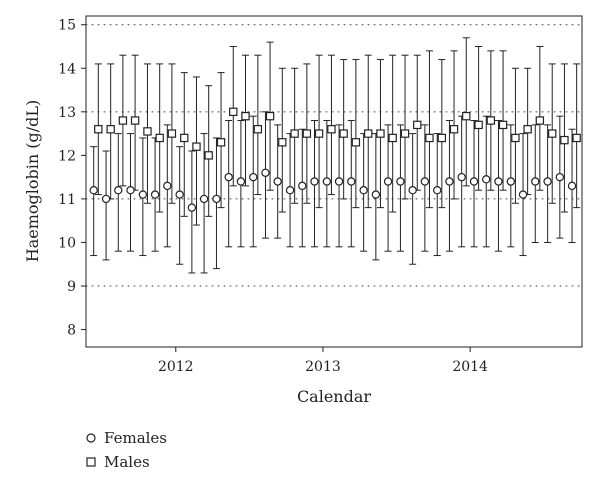  Describe the element at coordinates (67, 26) in the screenshot. I see `y-tick-label-15: 15` at that location.